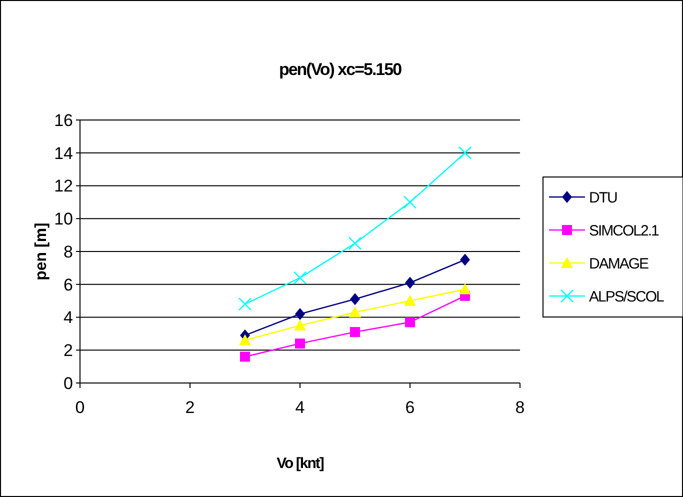 This screenshot has height=497, width=683. I want to click on legend-label: DAMAGE, so click(619, 263).